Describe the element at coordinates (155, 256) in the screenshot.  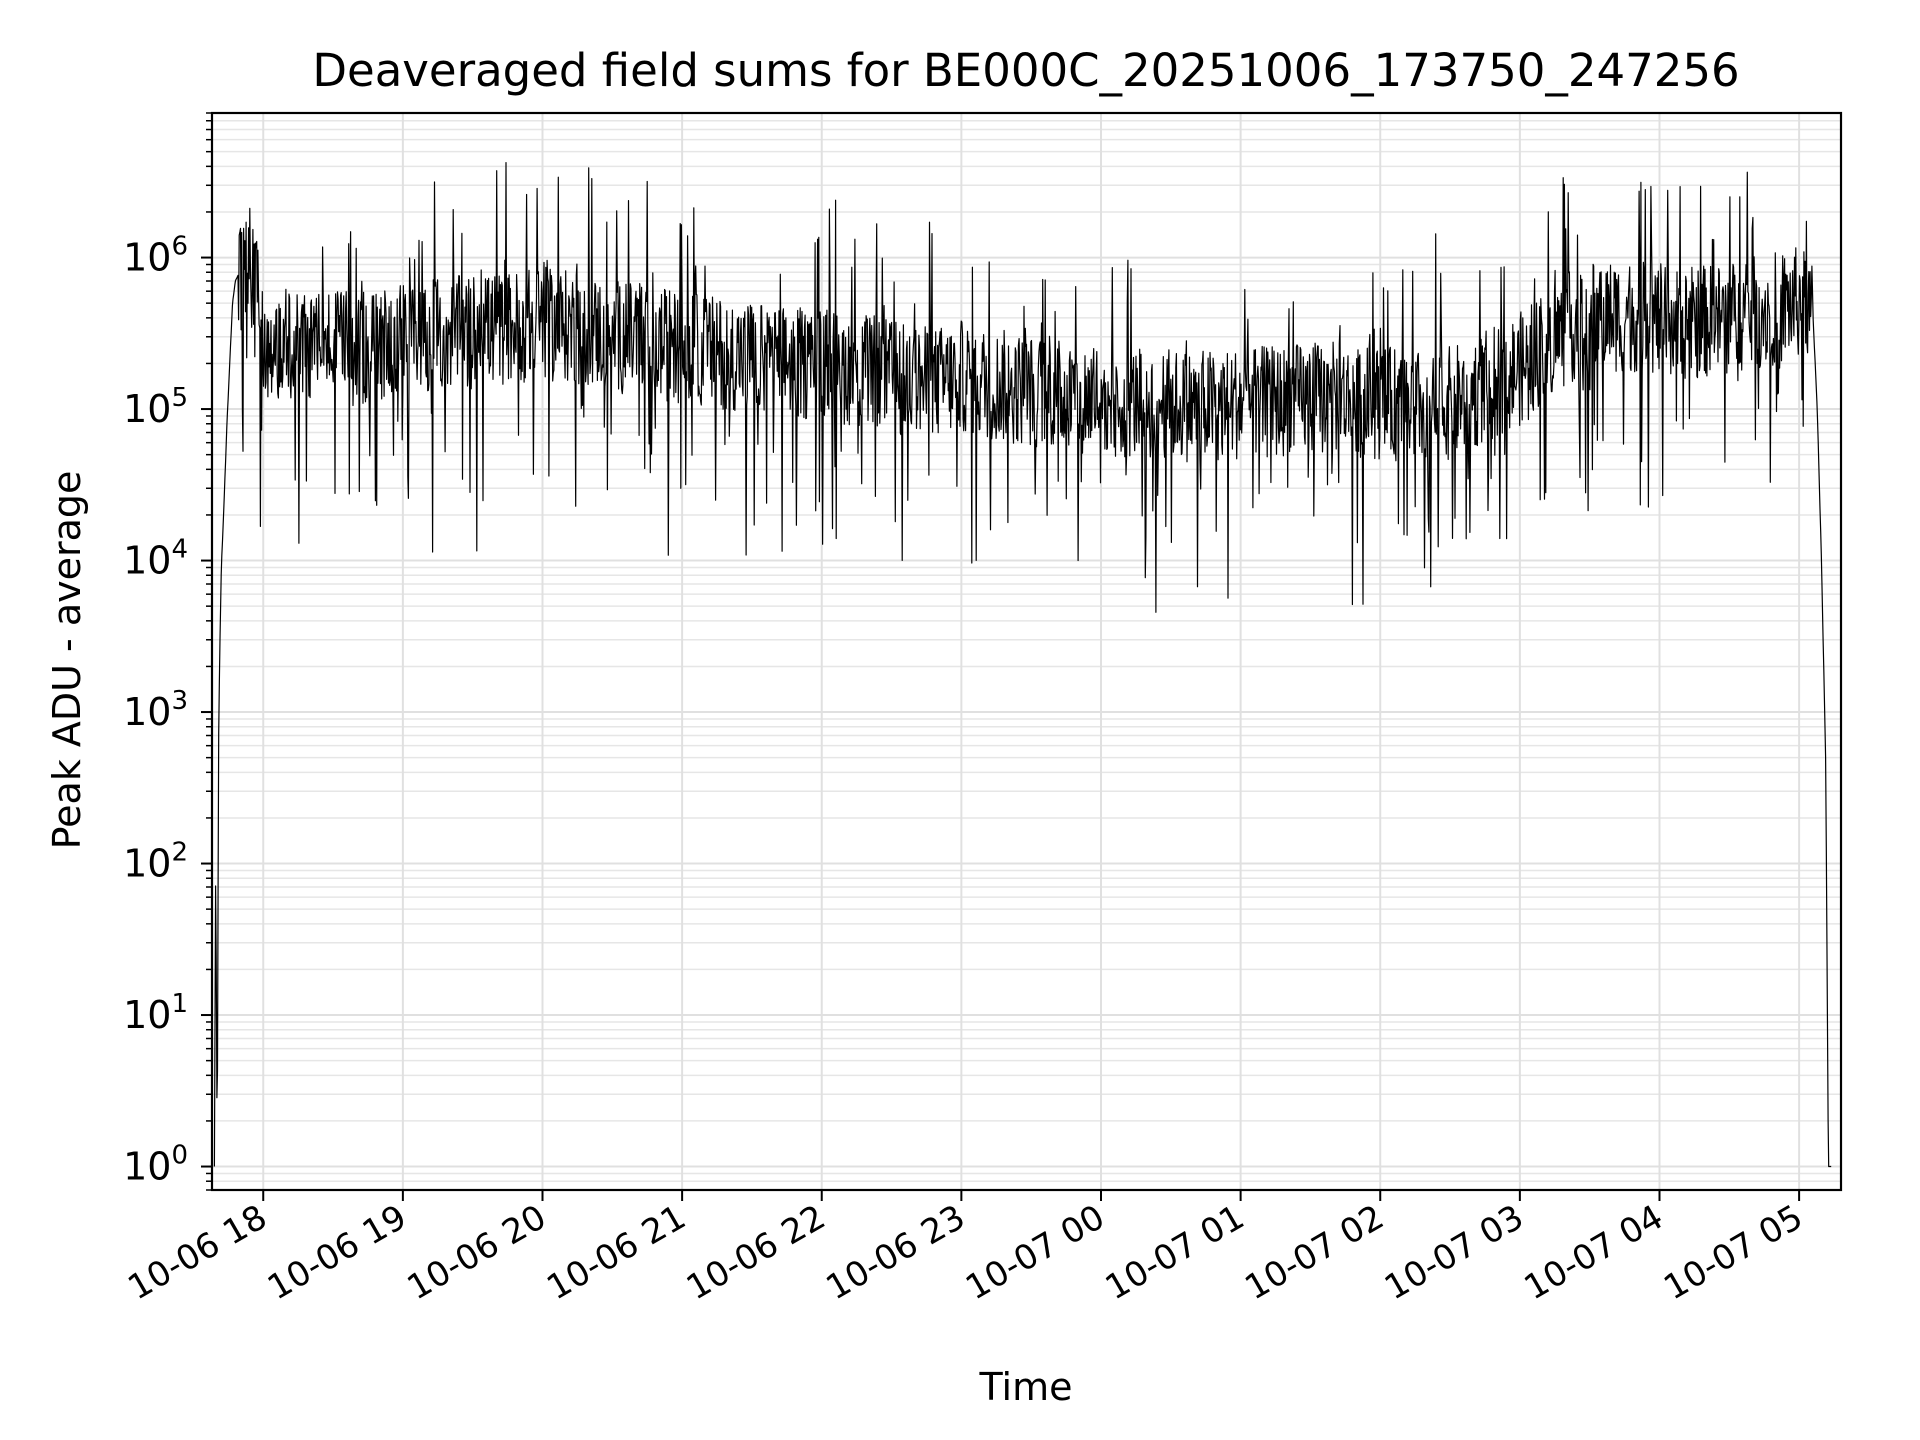
I see `y-tick-label: 106` at that location.